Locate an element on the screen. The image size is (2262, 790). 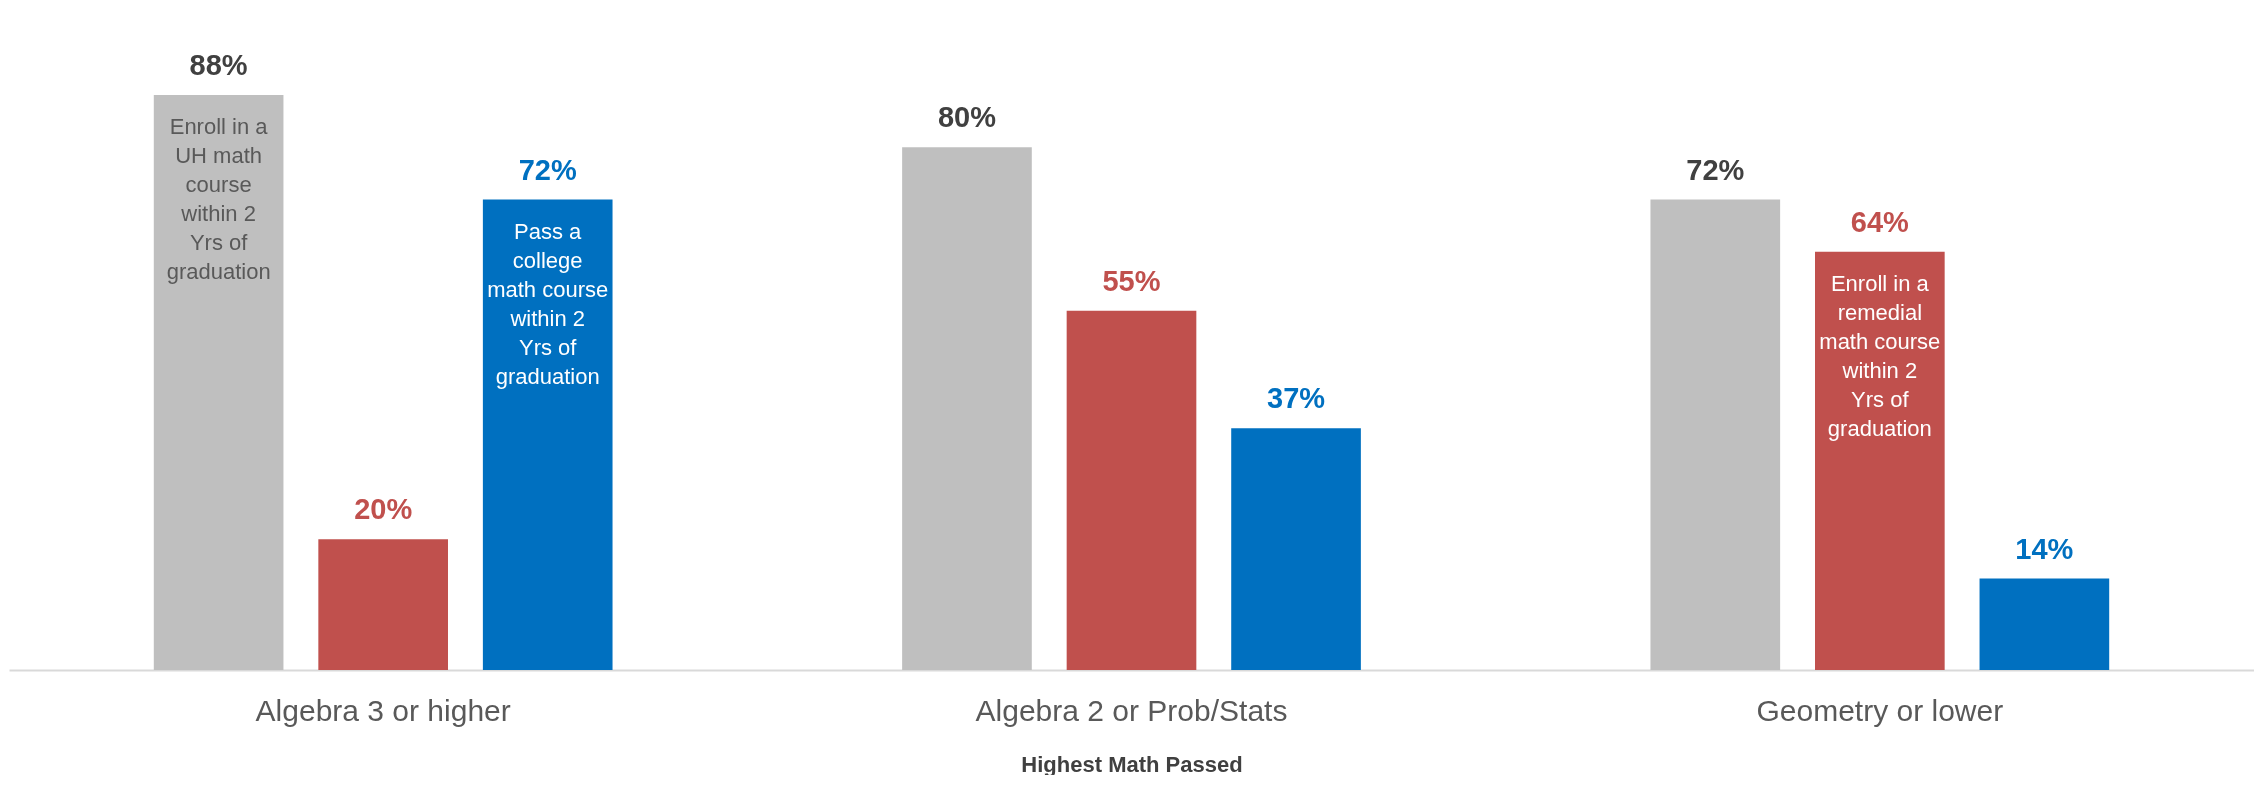
x-tick-label: Algebra 2 or Prob/Stats is located at coordinates (1131, 710).